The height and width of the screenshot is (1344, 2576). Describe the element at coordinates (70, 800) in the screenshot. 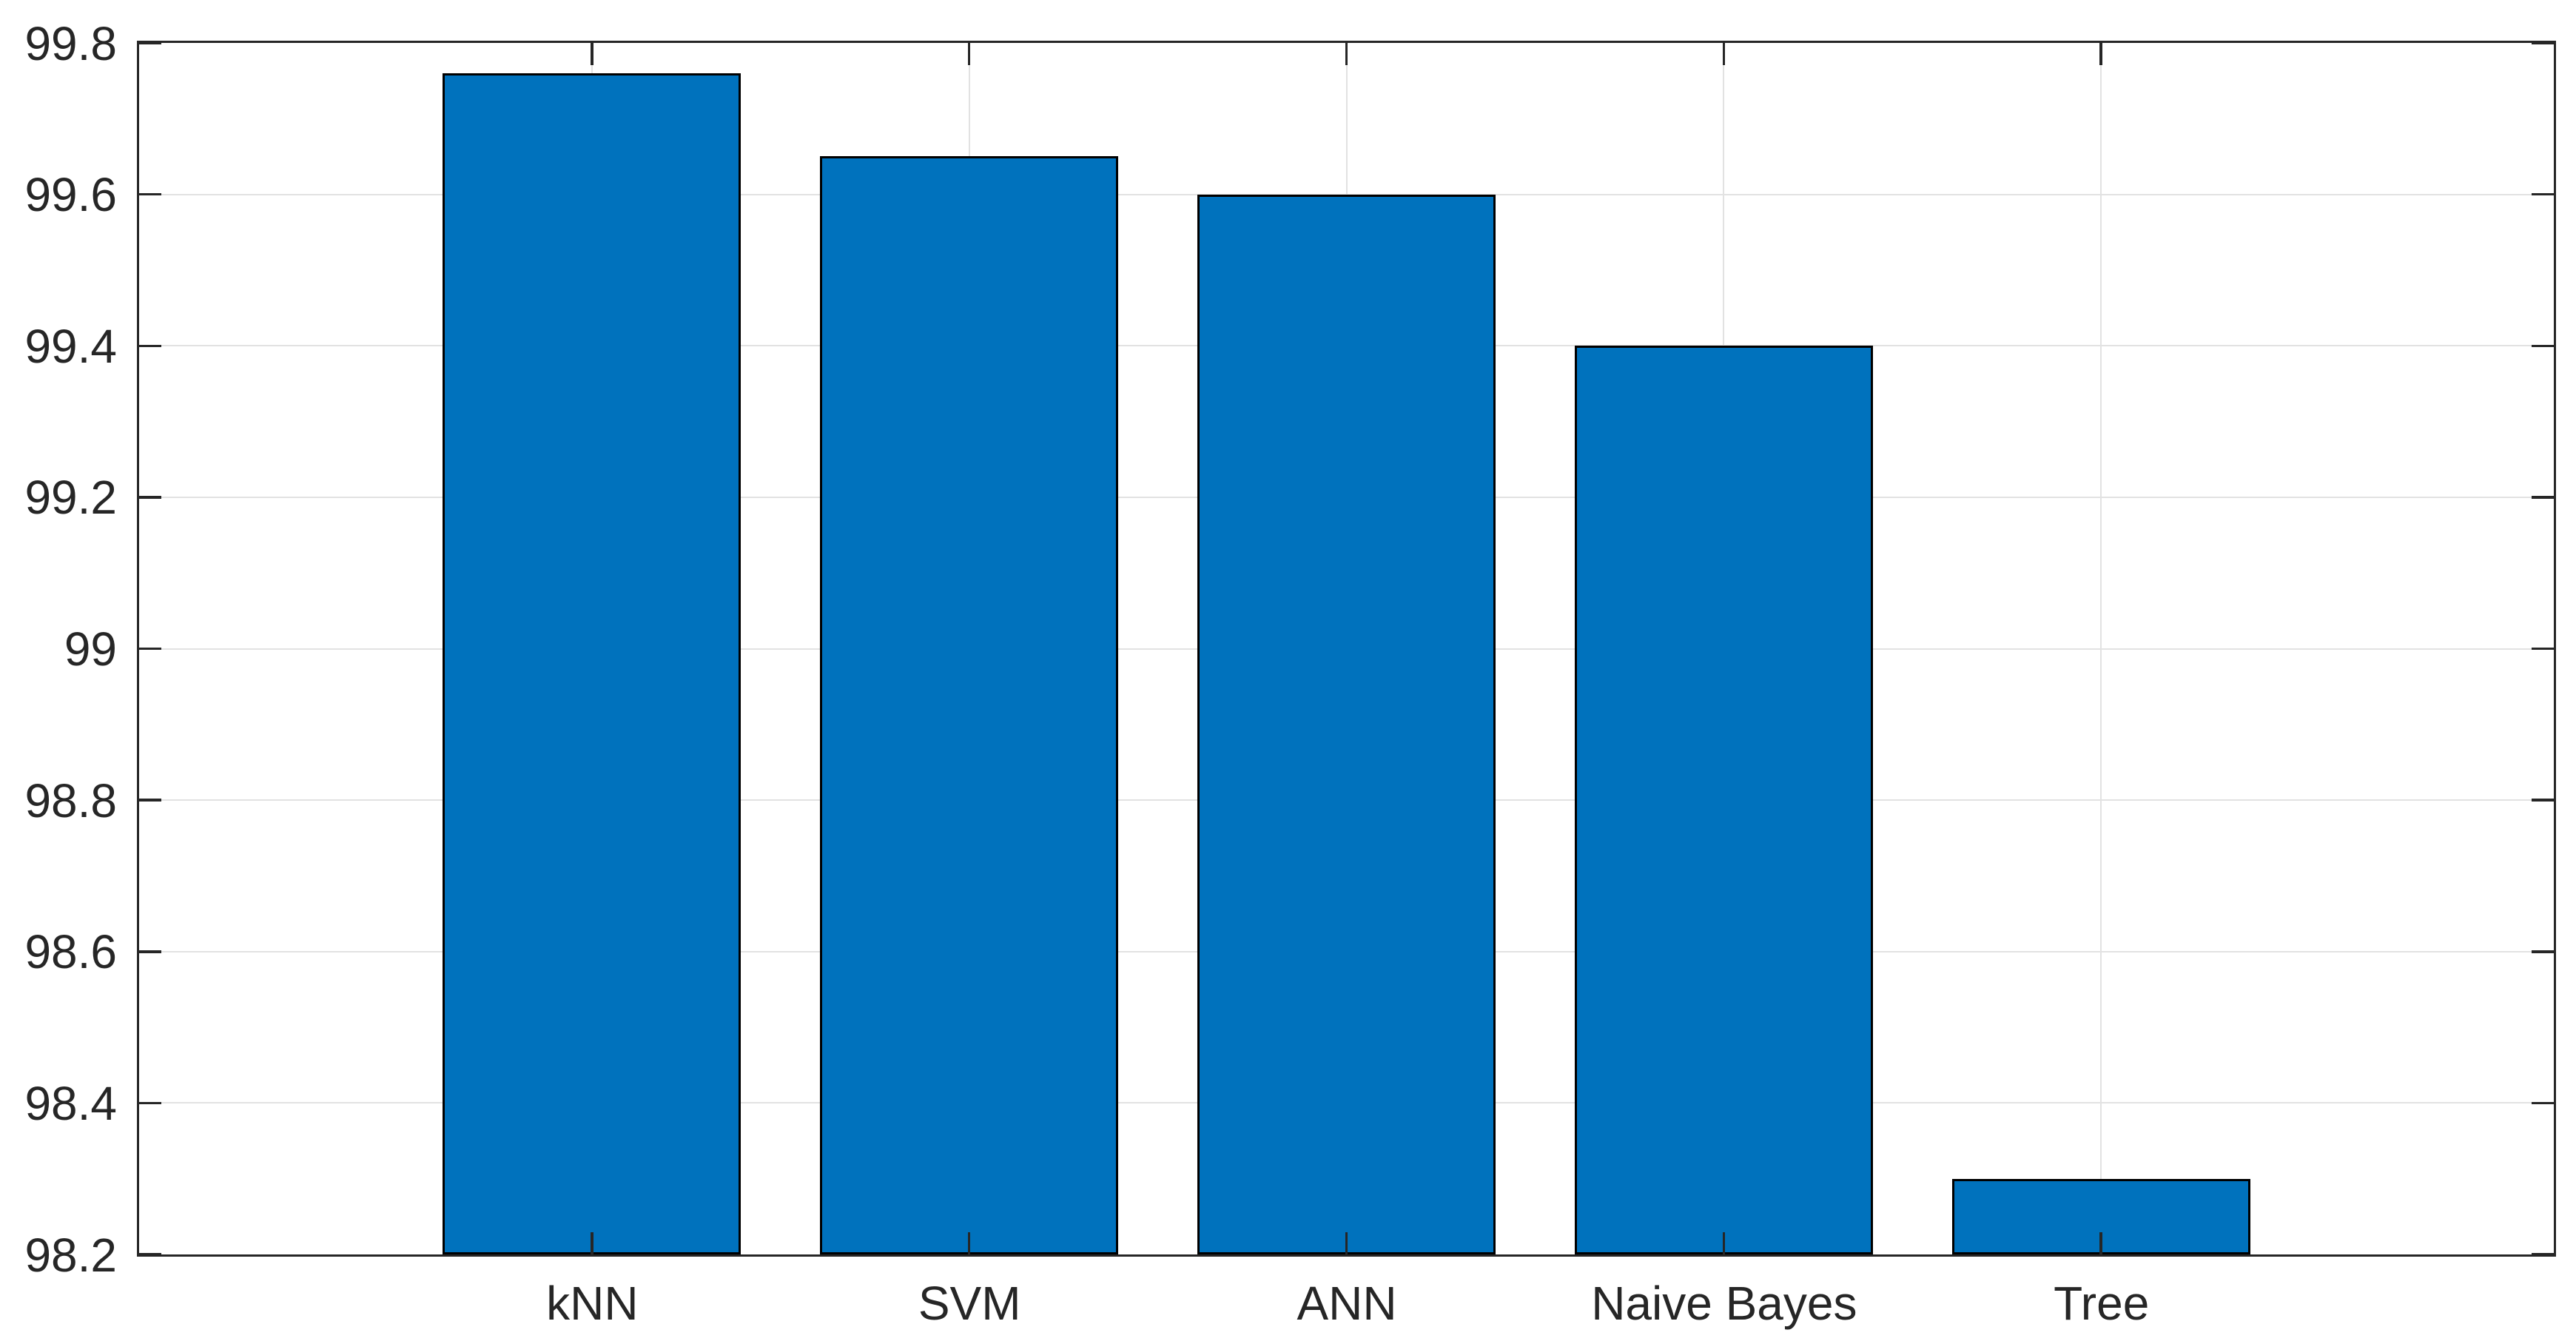

I see `y-tick-label: 98.8` at that location.